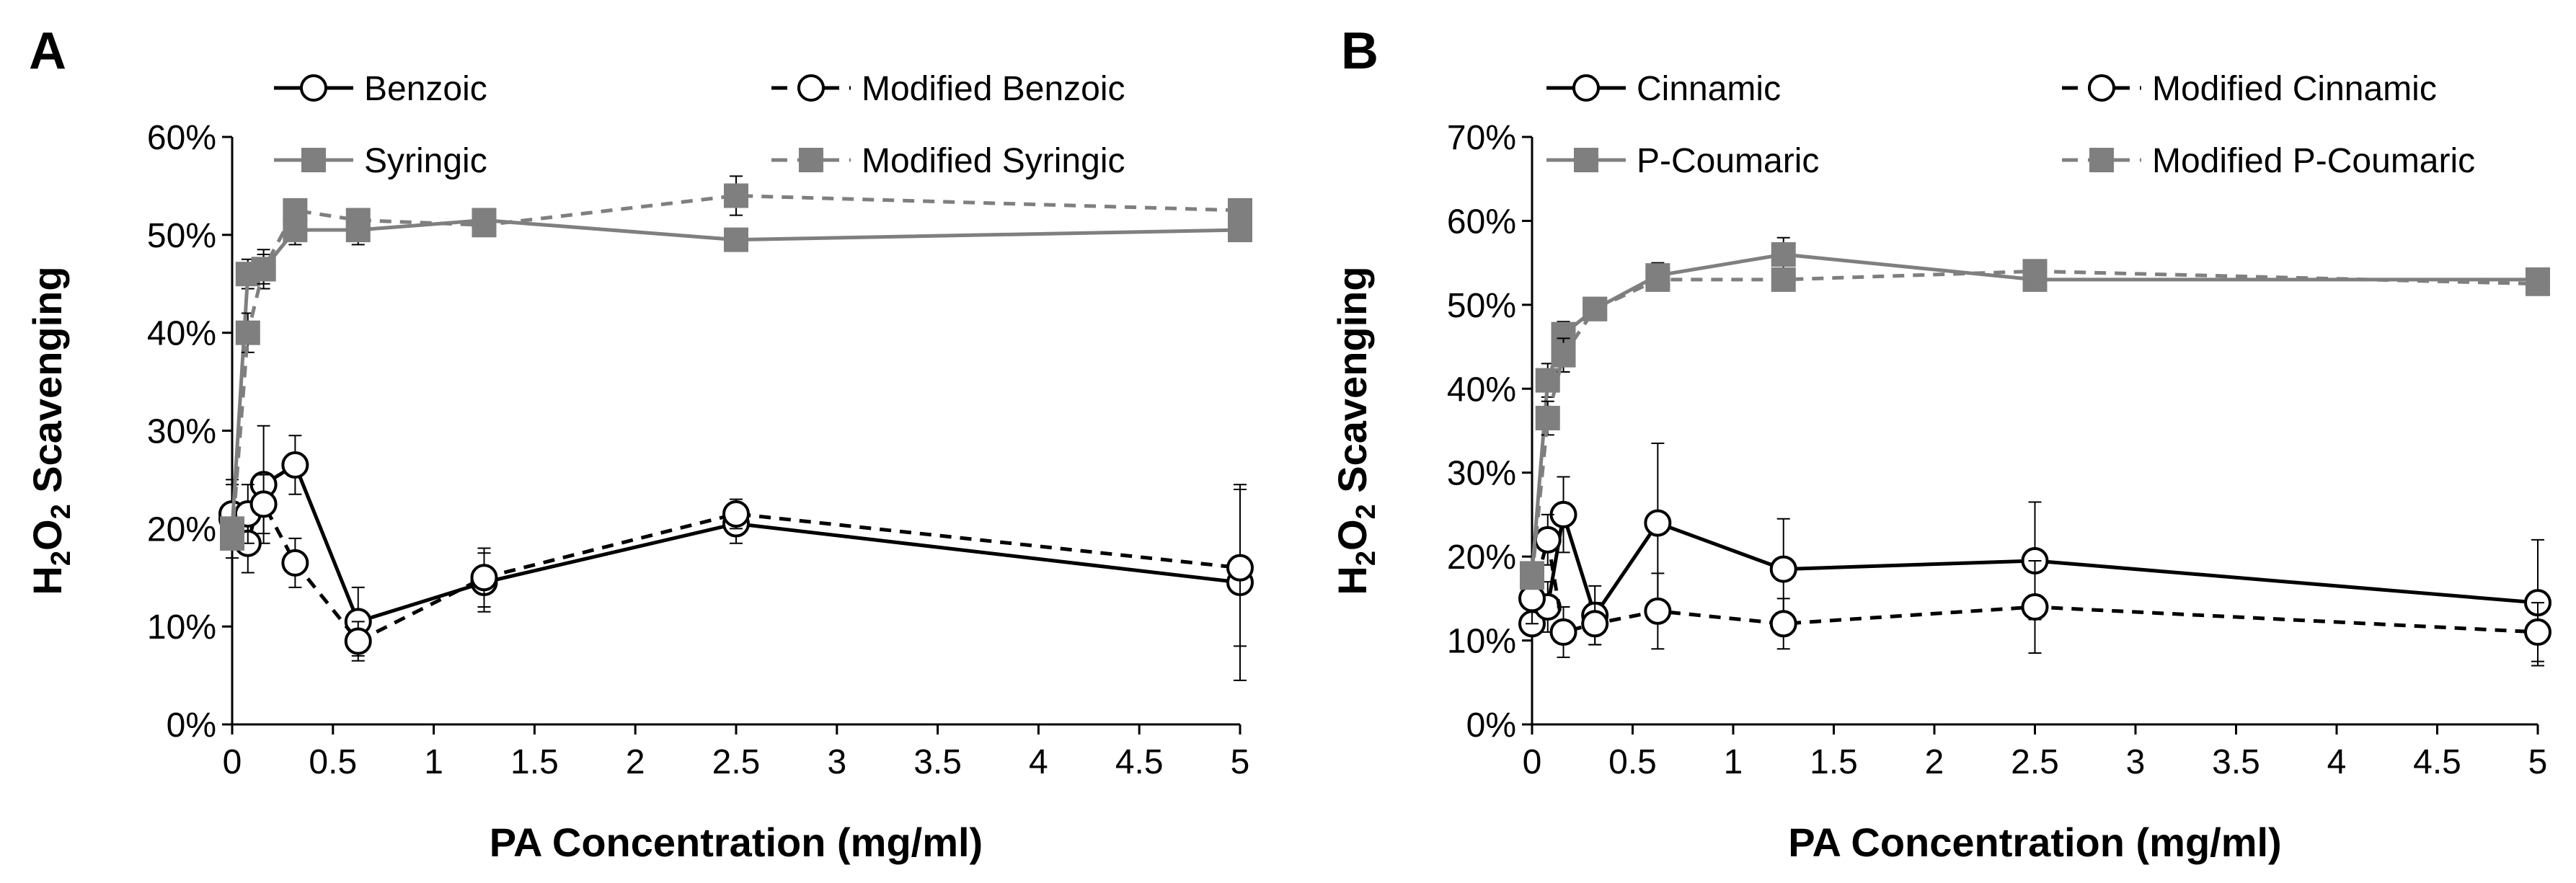 The image size is (2576, 883). I want to click on series-modified-benzoic, so click(736, 568).